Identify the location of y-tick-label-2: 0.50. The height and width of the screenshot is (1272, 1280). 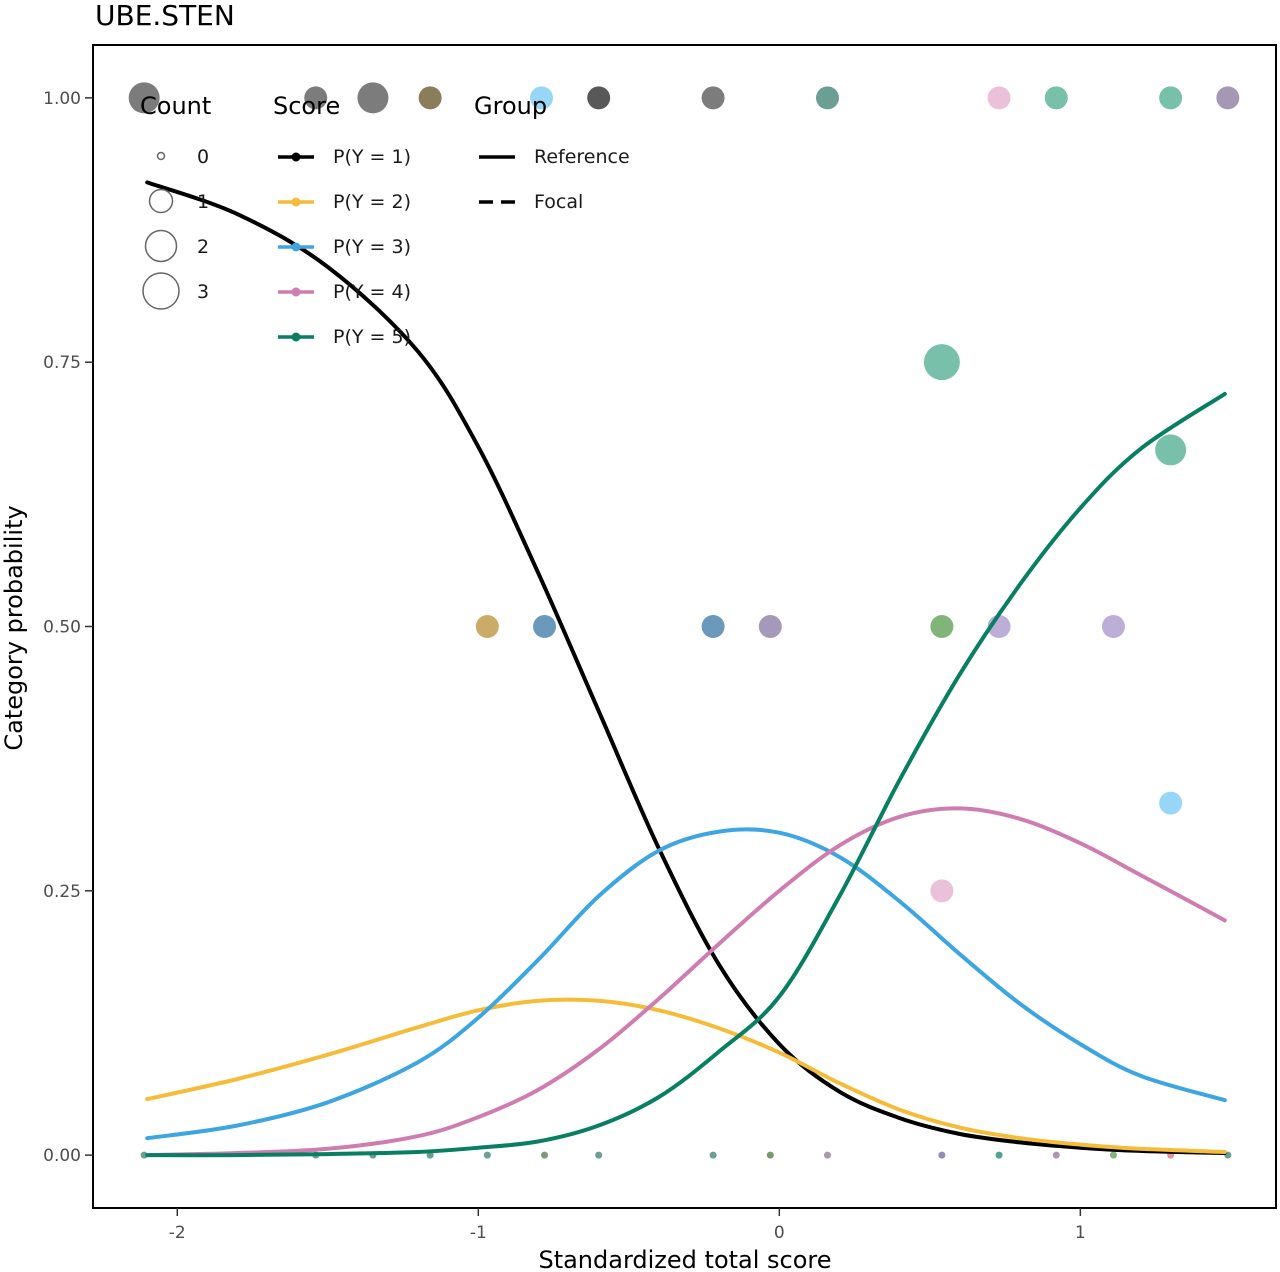
(62, 628).